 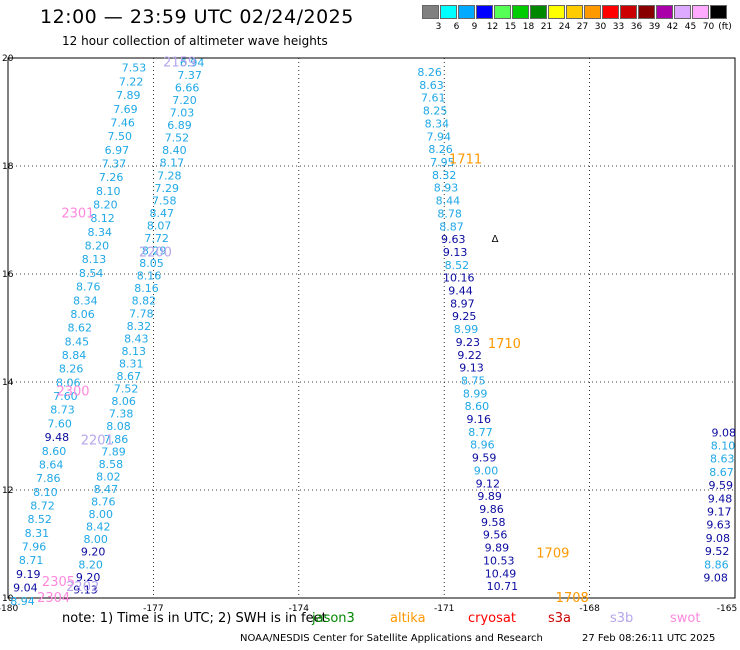 I want to click on wave-height-value: 6.94, so click(x=192, y=62).